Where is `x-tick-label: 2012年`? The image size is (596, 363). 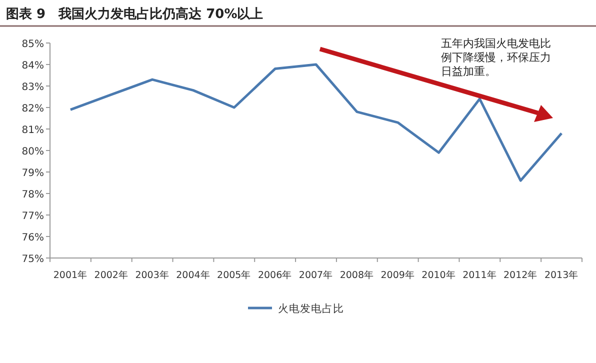
x-tick-label: 2012年 is located at coordinates (521, 275).